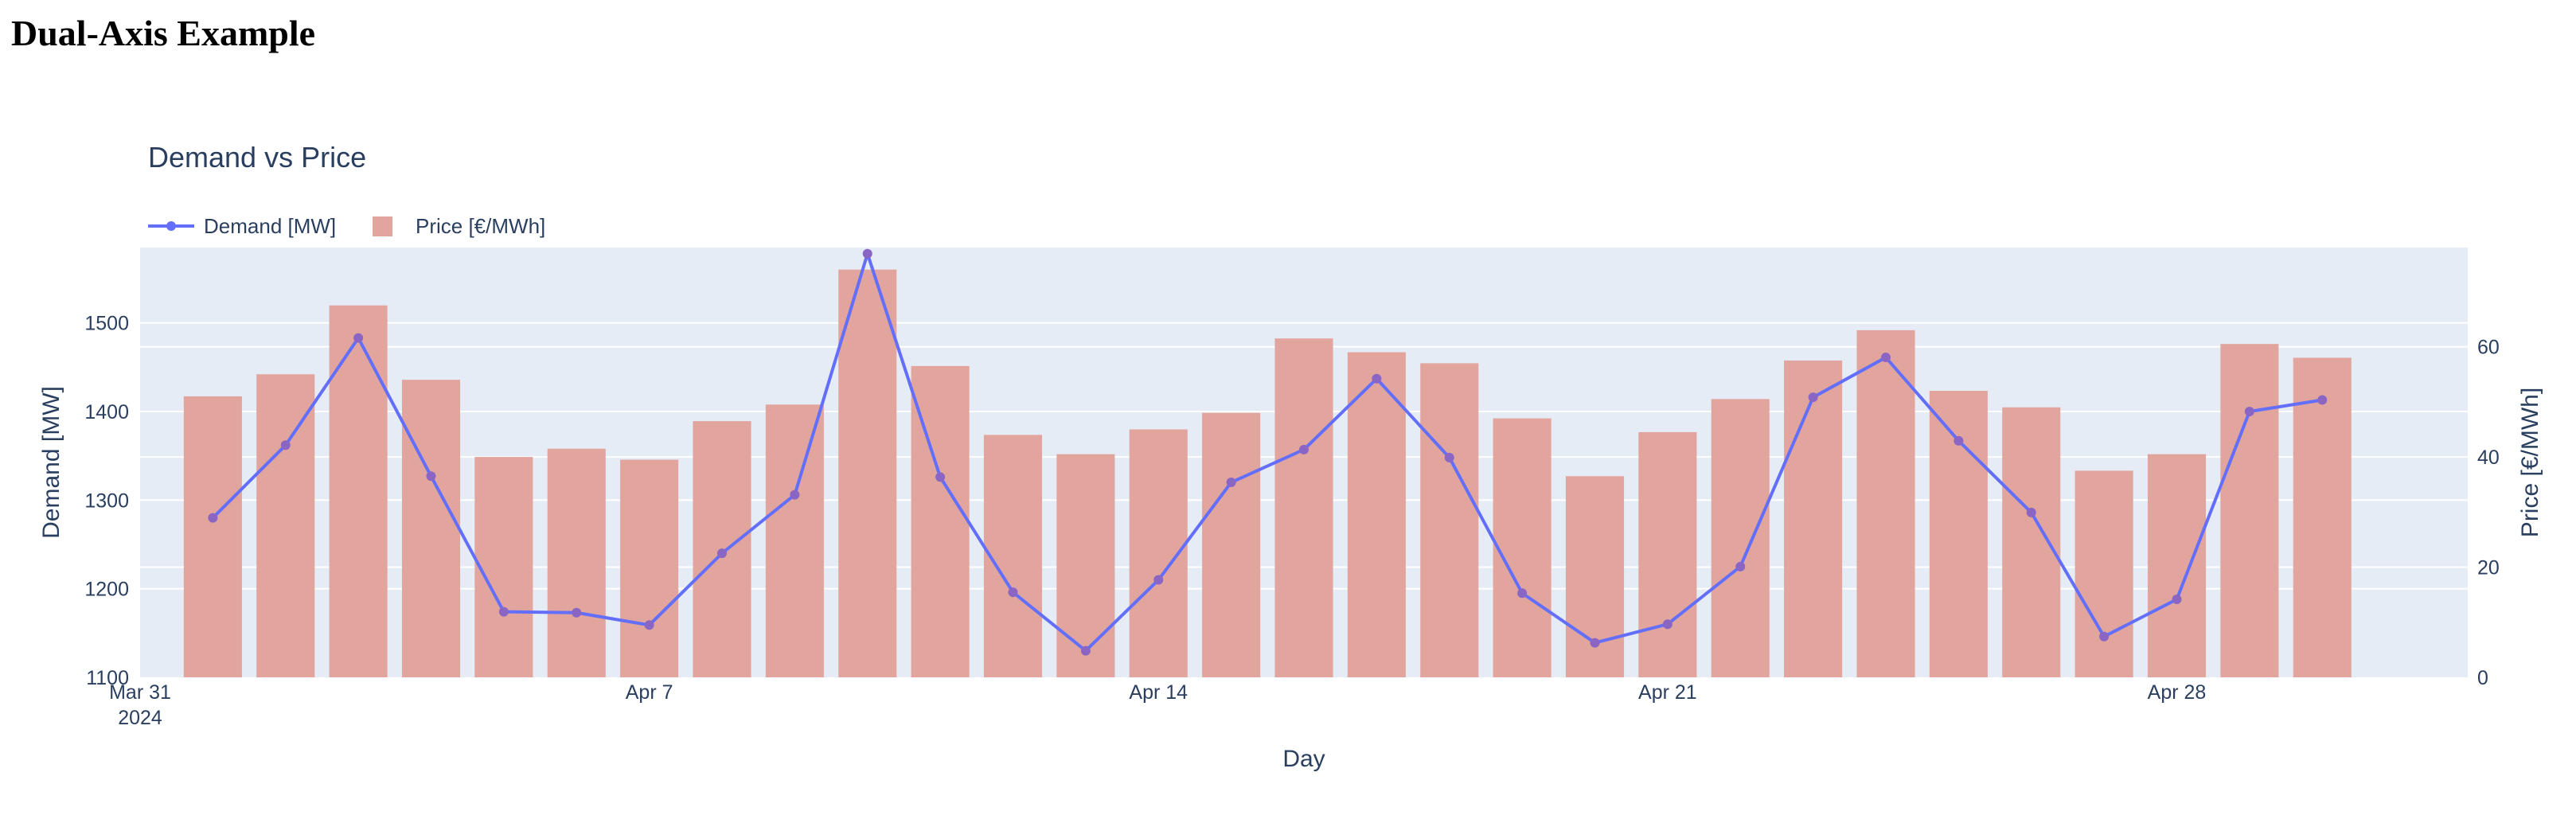 The height and width of the screenshot is (823, 2576). Describe the element at coordinates (257, 157) in the screenshot. I see `chart-title: Demand vs Price` at that location.